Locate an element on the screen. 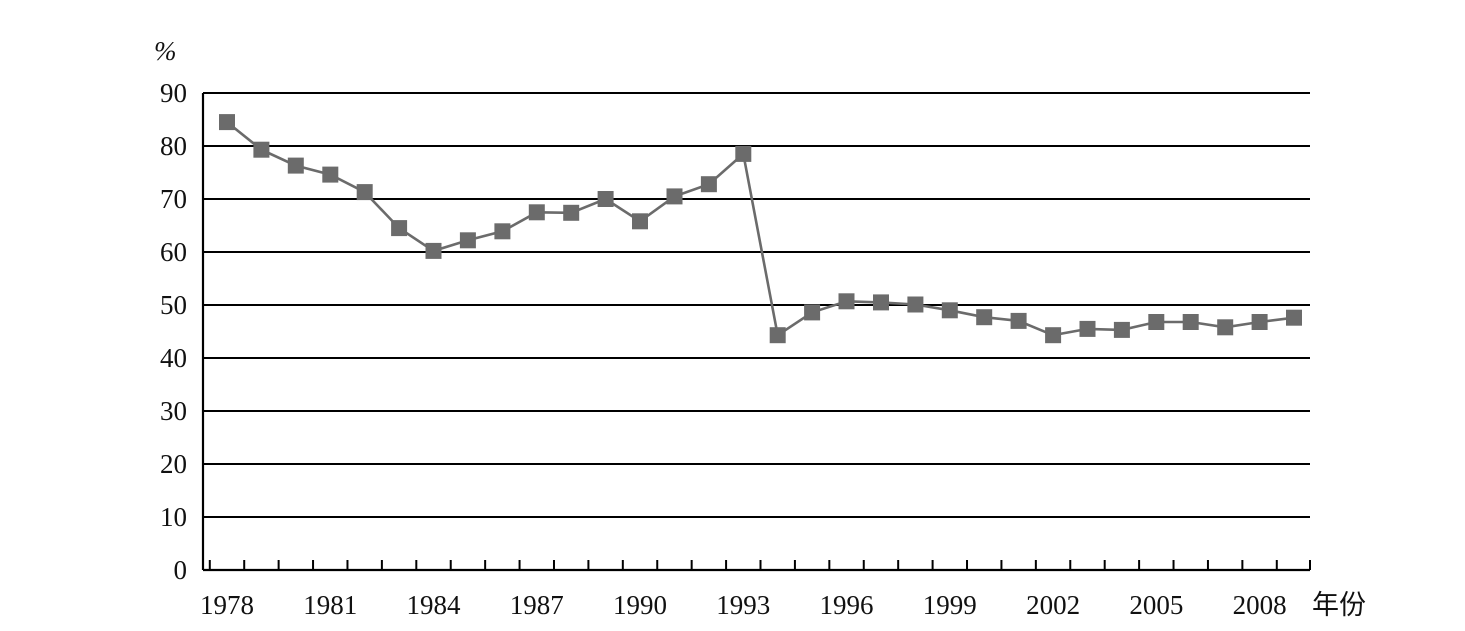 The width and height of the screenshot is (1465, 631). data-point-1995 is located at coordinates (812, 312).